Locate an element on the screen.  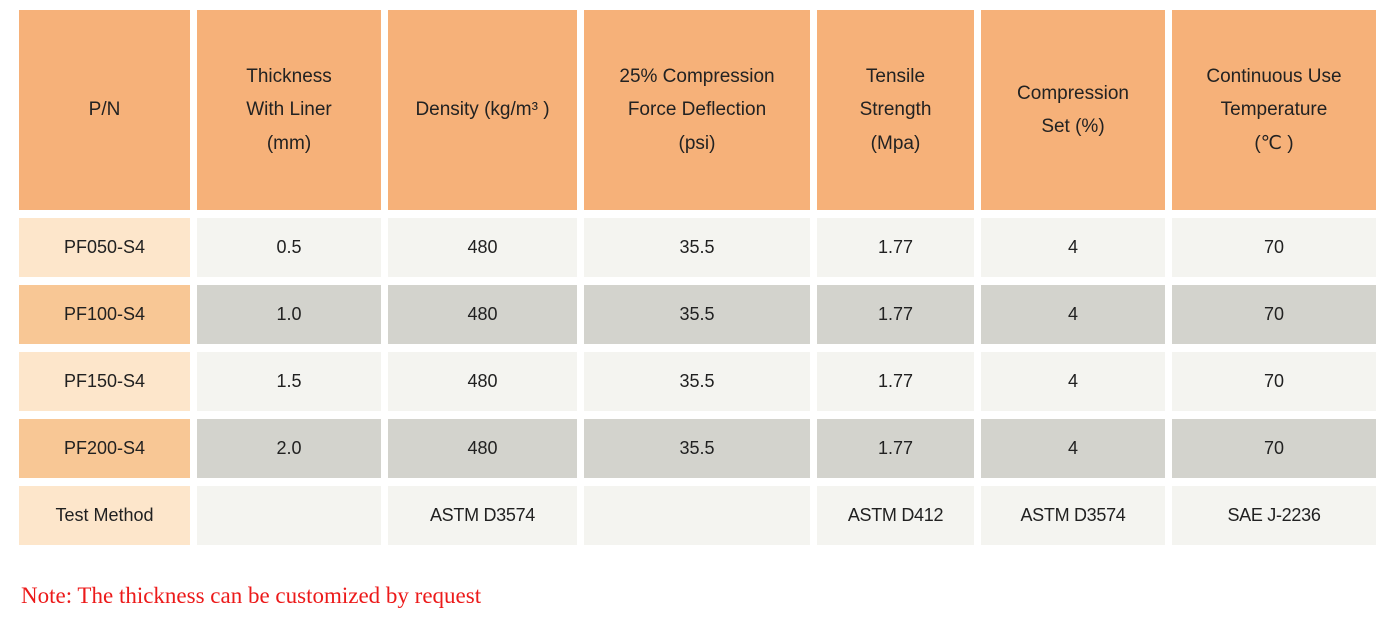
col-header-density: Density (kg/m³ ) is located at coordinates (482, 110).